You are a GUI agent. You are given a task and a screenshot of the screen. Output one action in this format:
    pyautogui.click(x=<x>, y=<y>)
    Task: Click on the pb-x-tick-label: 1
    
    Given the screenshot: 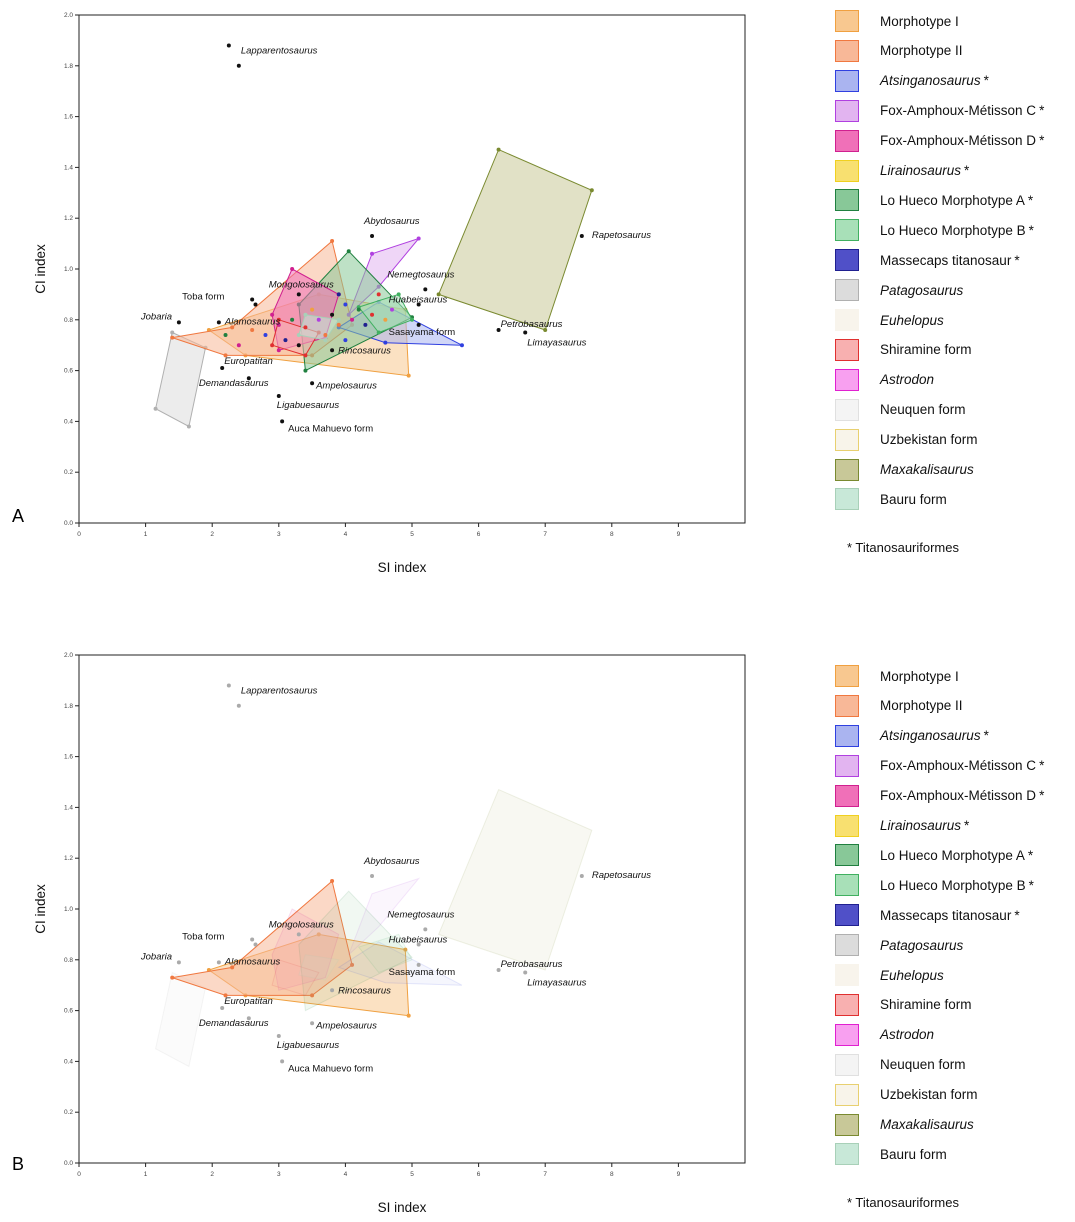 What is the action you would take?
    pyautogui.click(x=146, y=1174)
    